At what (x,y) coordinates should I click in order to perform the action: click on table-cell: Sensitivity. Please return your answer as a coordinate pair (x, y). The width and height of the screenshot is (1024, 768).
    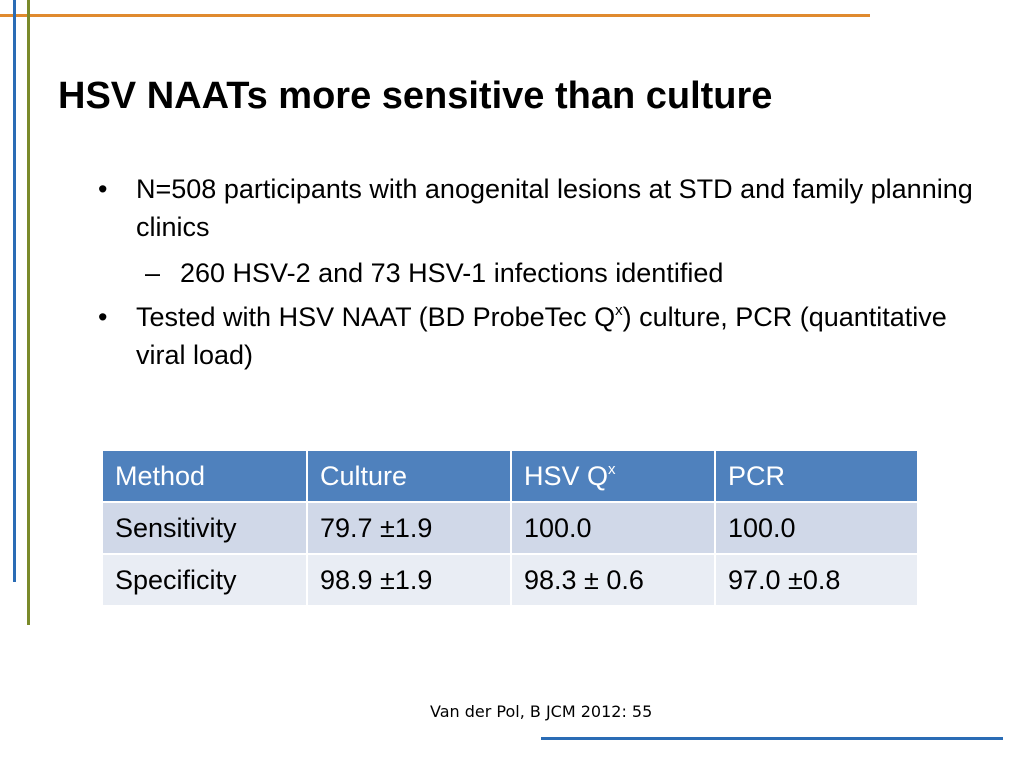
    Looking at the image, I should click on (204, 528).